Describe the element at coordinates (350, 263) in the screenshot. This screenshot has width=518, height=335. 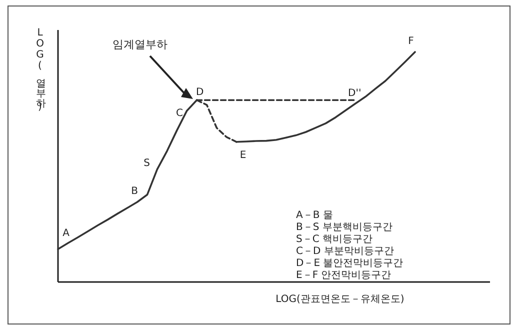
I see `annotation: D－E 불안전막비등구간` at that location.